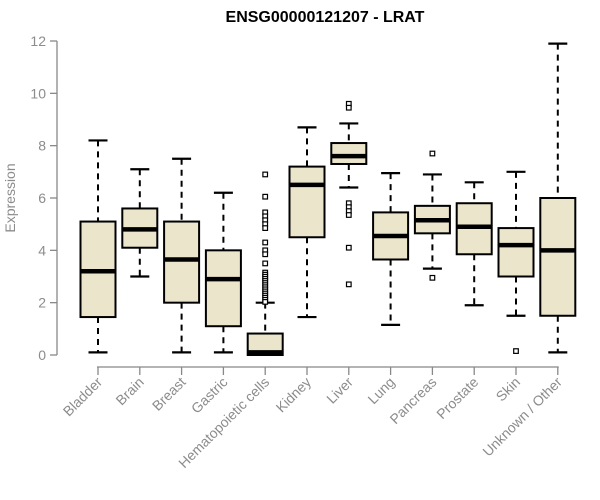 The height and width of the screenshot is (500, 600). I want to click on boxplot-bladder, so click(98, 246).